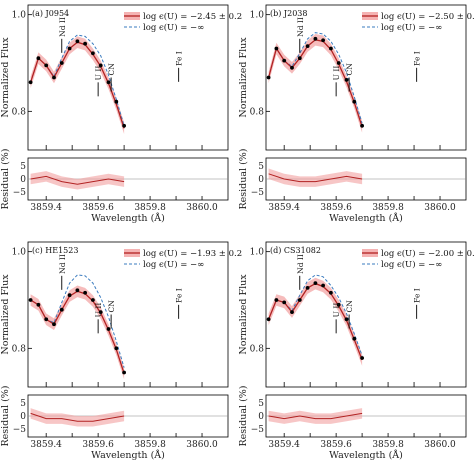 Image resolution: width=474 pixels, height=474 pixels. Describe the element at coordinates (295, 250) in the screenshot. I see `panel-title: (d) CS31082` at that location.